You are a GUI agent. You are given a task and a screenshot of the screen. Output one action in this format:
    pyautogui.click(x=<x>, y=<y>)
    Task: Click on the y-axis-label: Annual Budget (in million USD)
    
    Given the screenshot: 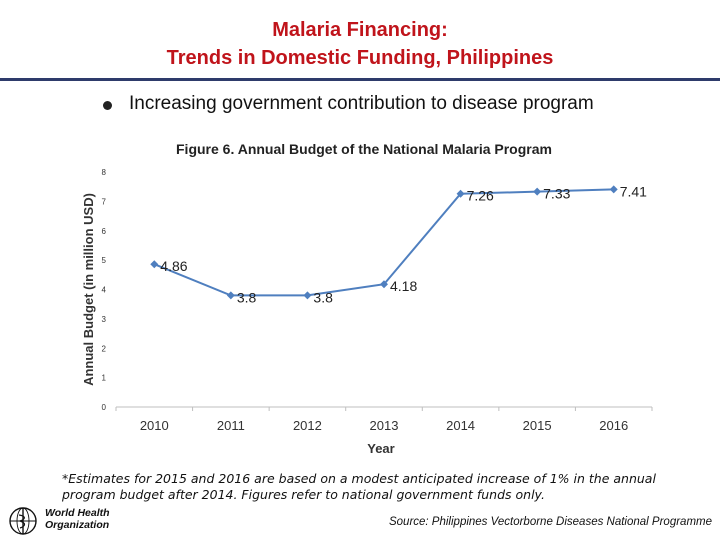 What is the action you would take?
    pyautogui.click(x=88, y=289)
    